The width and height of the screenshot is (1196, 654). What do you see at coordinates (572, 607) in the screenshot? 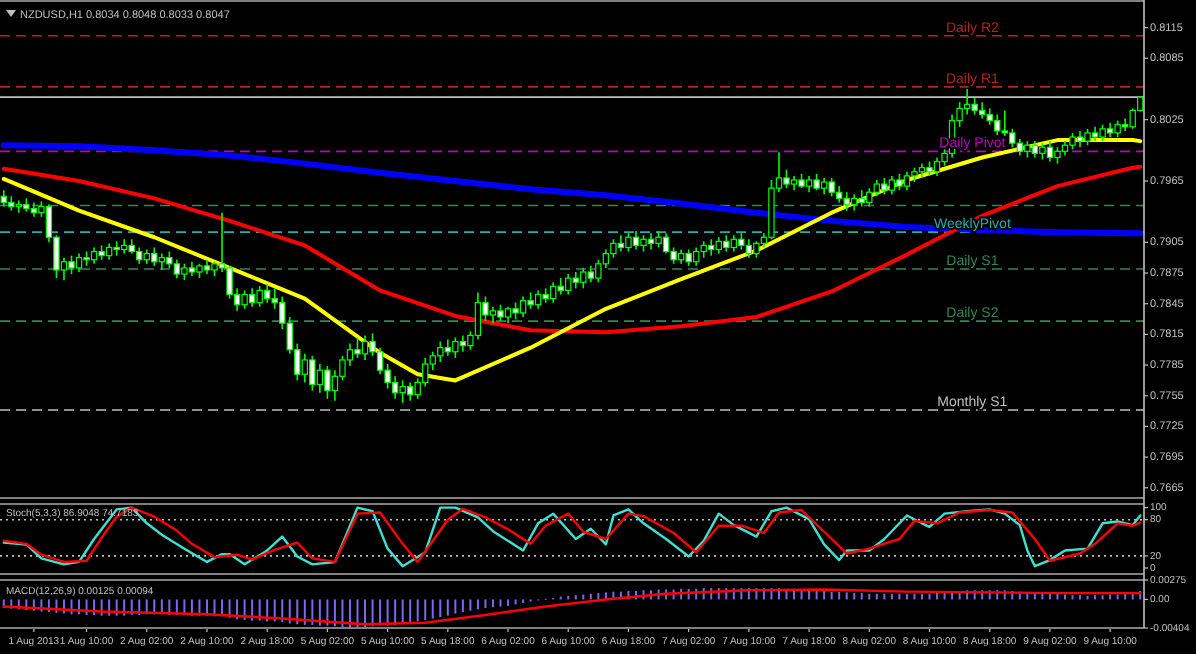
I see `line-series` at bounding box center [572, 607].